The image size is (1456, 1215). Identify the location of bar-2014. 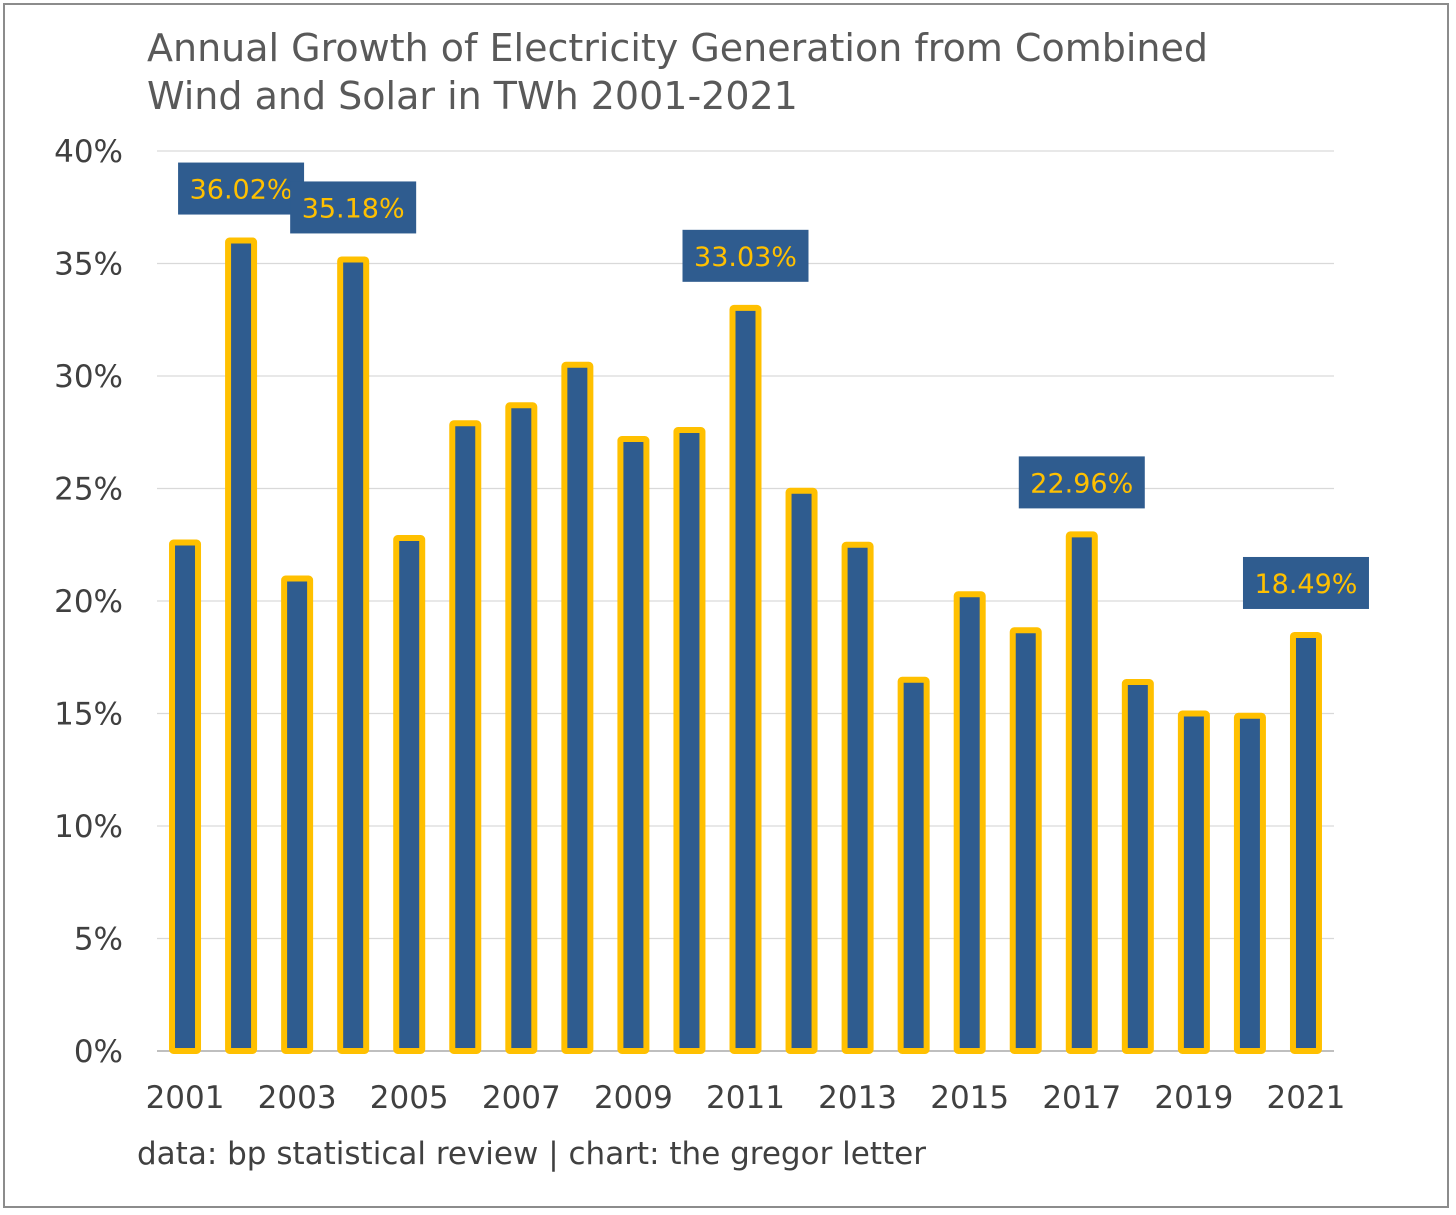
(913, 865).